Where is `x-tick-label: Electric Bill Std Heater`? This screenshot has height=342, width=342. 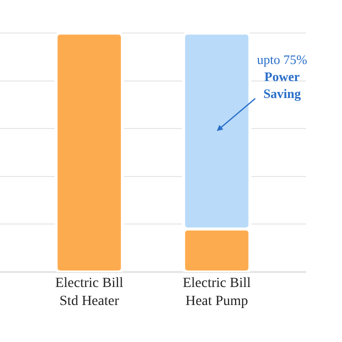 x-tick-label: Electric Bill Std Heater is located at coordinates (89, 293).